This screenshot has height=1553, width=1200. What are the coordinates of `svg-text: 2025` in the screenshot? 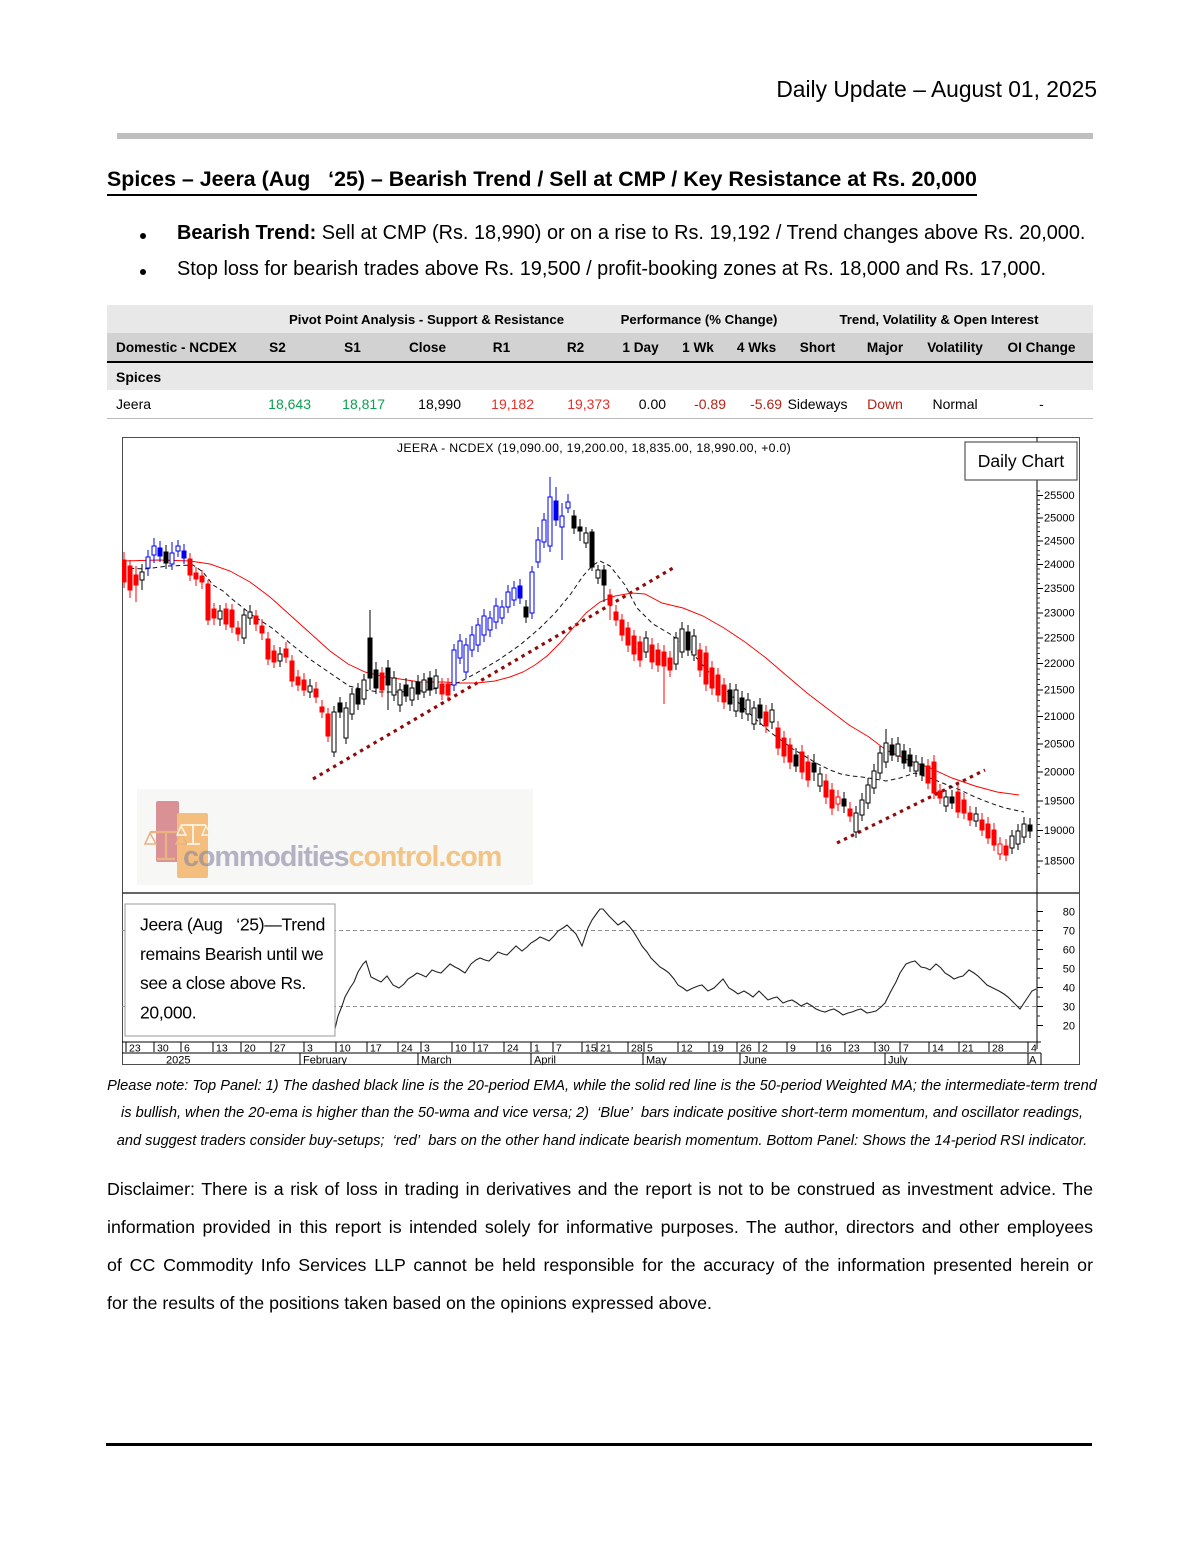 It's located at (178, 1060).